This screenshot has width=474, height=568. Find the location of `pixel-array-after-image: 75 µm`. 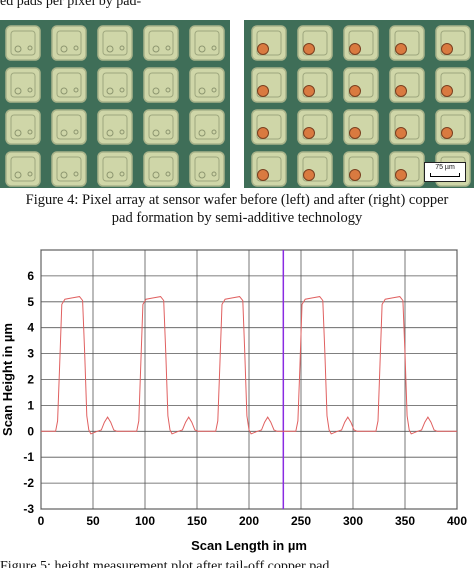

pixel-array-after-image: 75 µm is located at coordinates (359, 104).